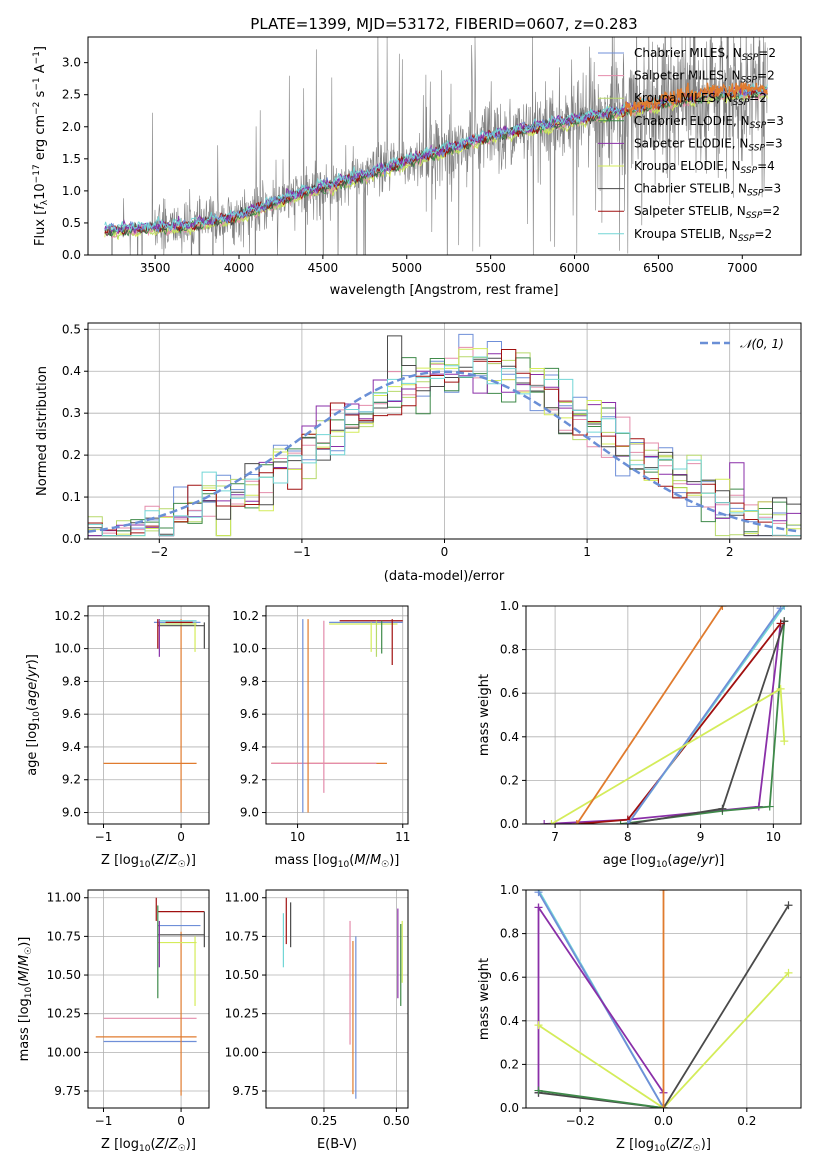 The height and width of the screenshot is (1170, 819). I want to click on x-axis-label: wavelength [Angstrom, rest frame], so click(444, 290).